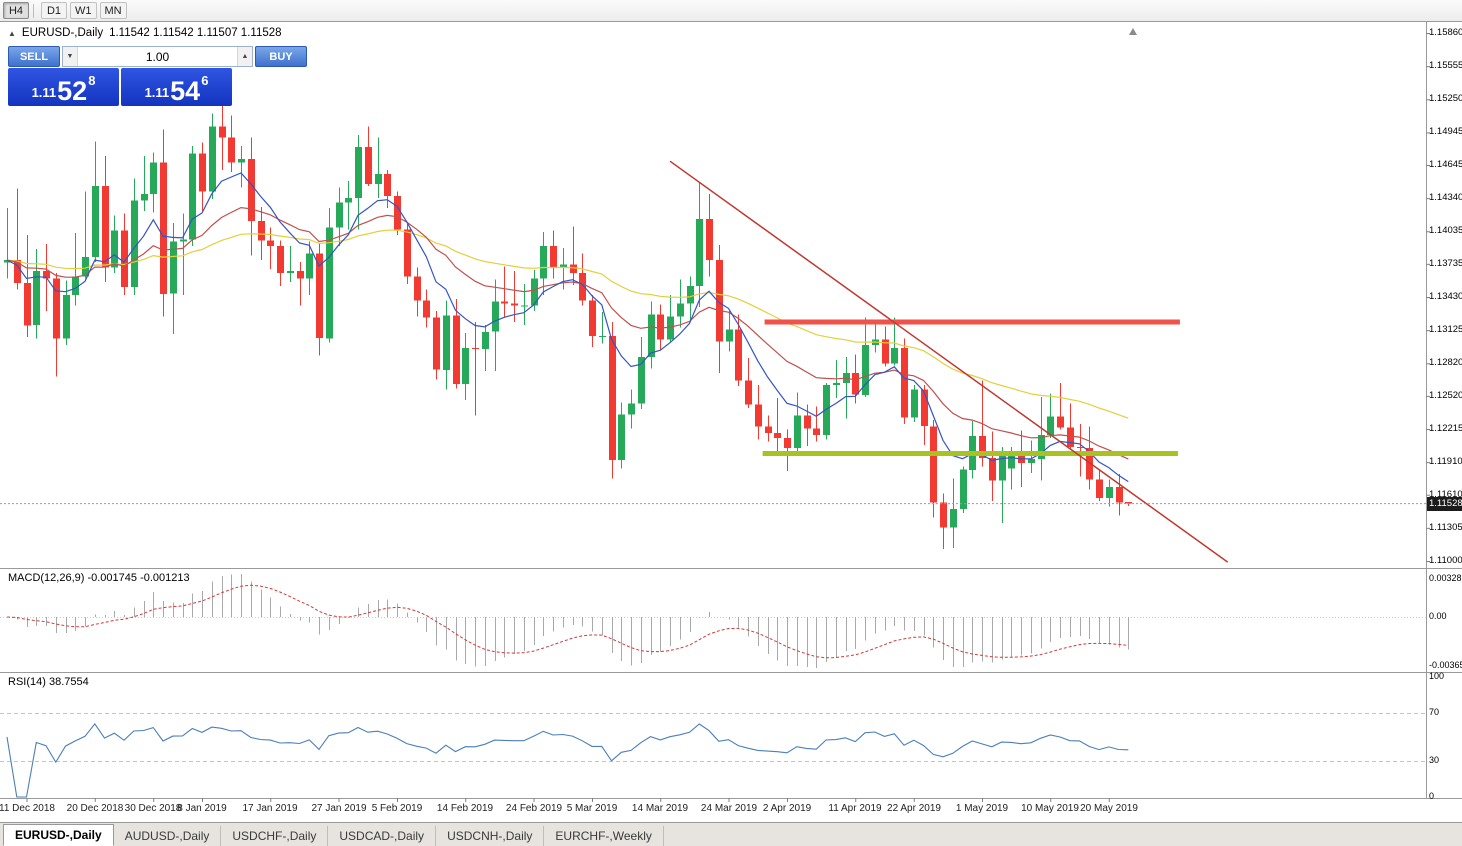 This screenshot has width=1462, height=846. I want to click on one-click-collapse-icon: ▲, so click(12, 33).